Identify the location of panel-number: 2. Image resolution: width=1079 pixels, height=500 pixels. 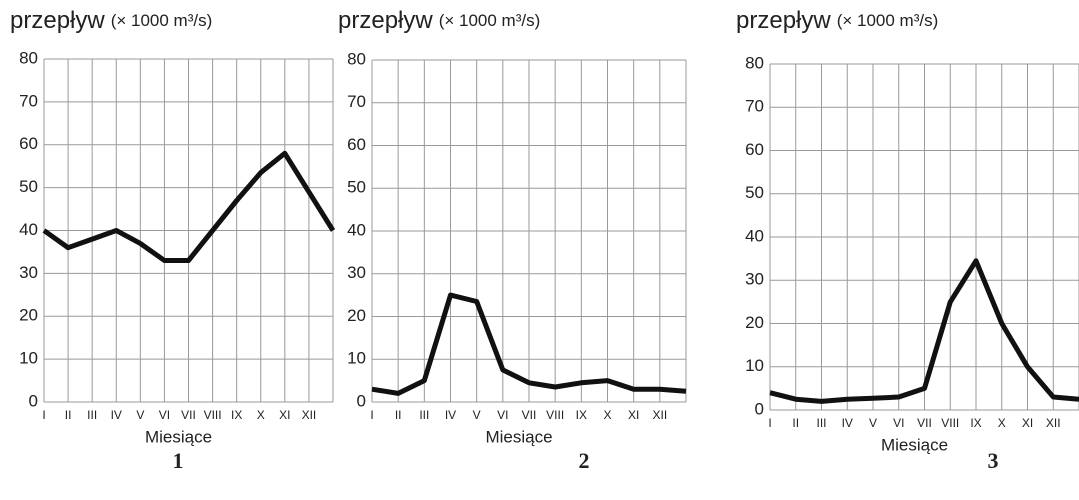
(584, 460).